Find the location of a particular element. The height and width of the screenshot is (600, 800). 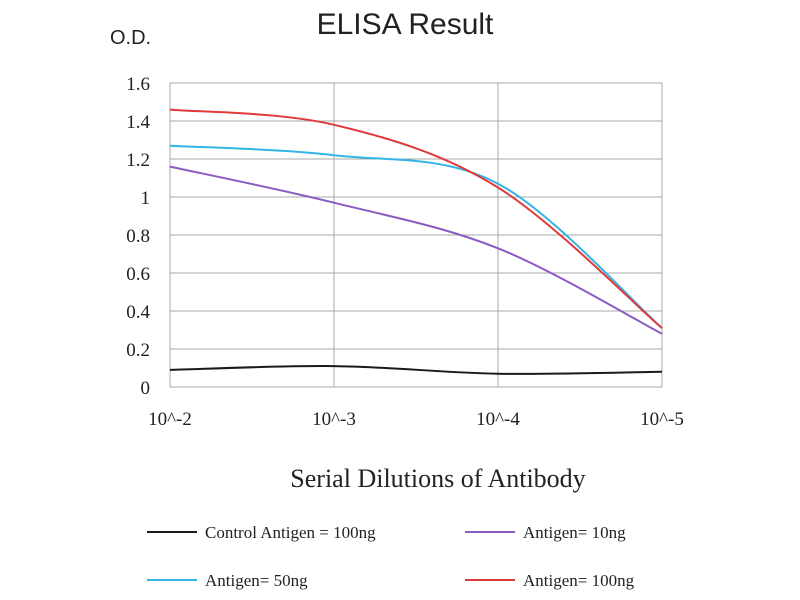

legend-label: Antigen= 10ng is located at coordinates (574, 532).